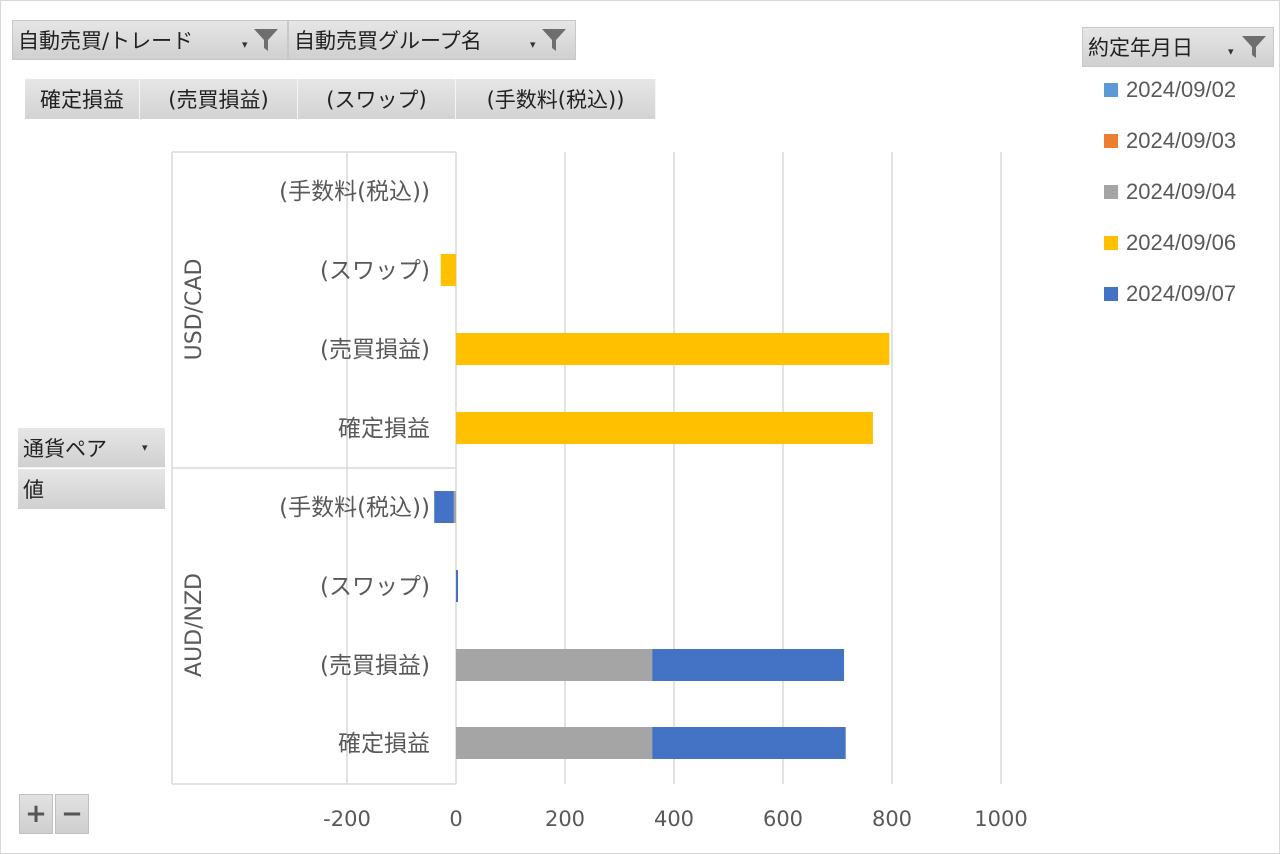 This screenshot has width=1280, height=854. I want to click on legend-item: 2024/09/04, so click(1170, 192).